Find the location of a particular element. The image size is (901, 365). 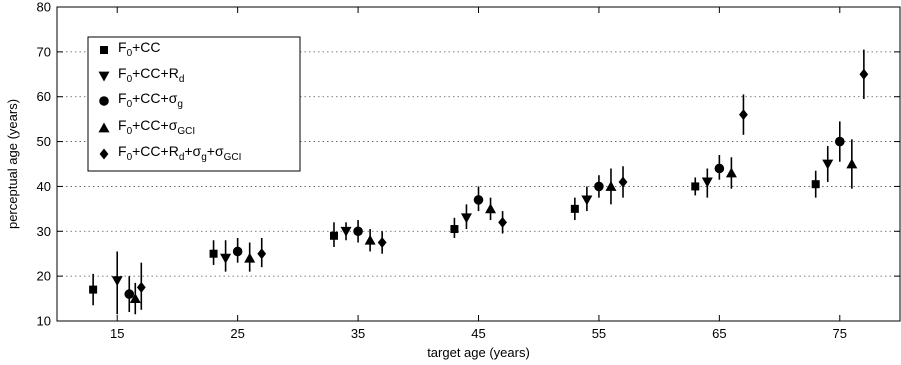

x-tick-label: 45 is located at coordinates (478, 333).